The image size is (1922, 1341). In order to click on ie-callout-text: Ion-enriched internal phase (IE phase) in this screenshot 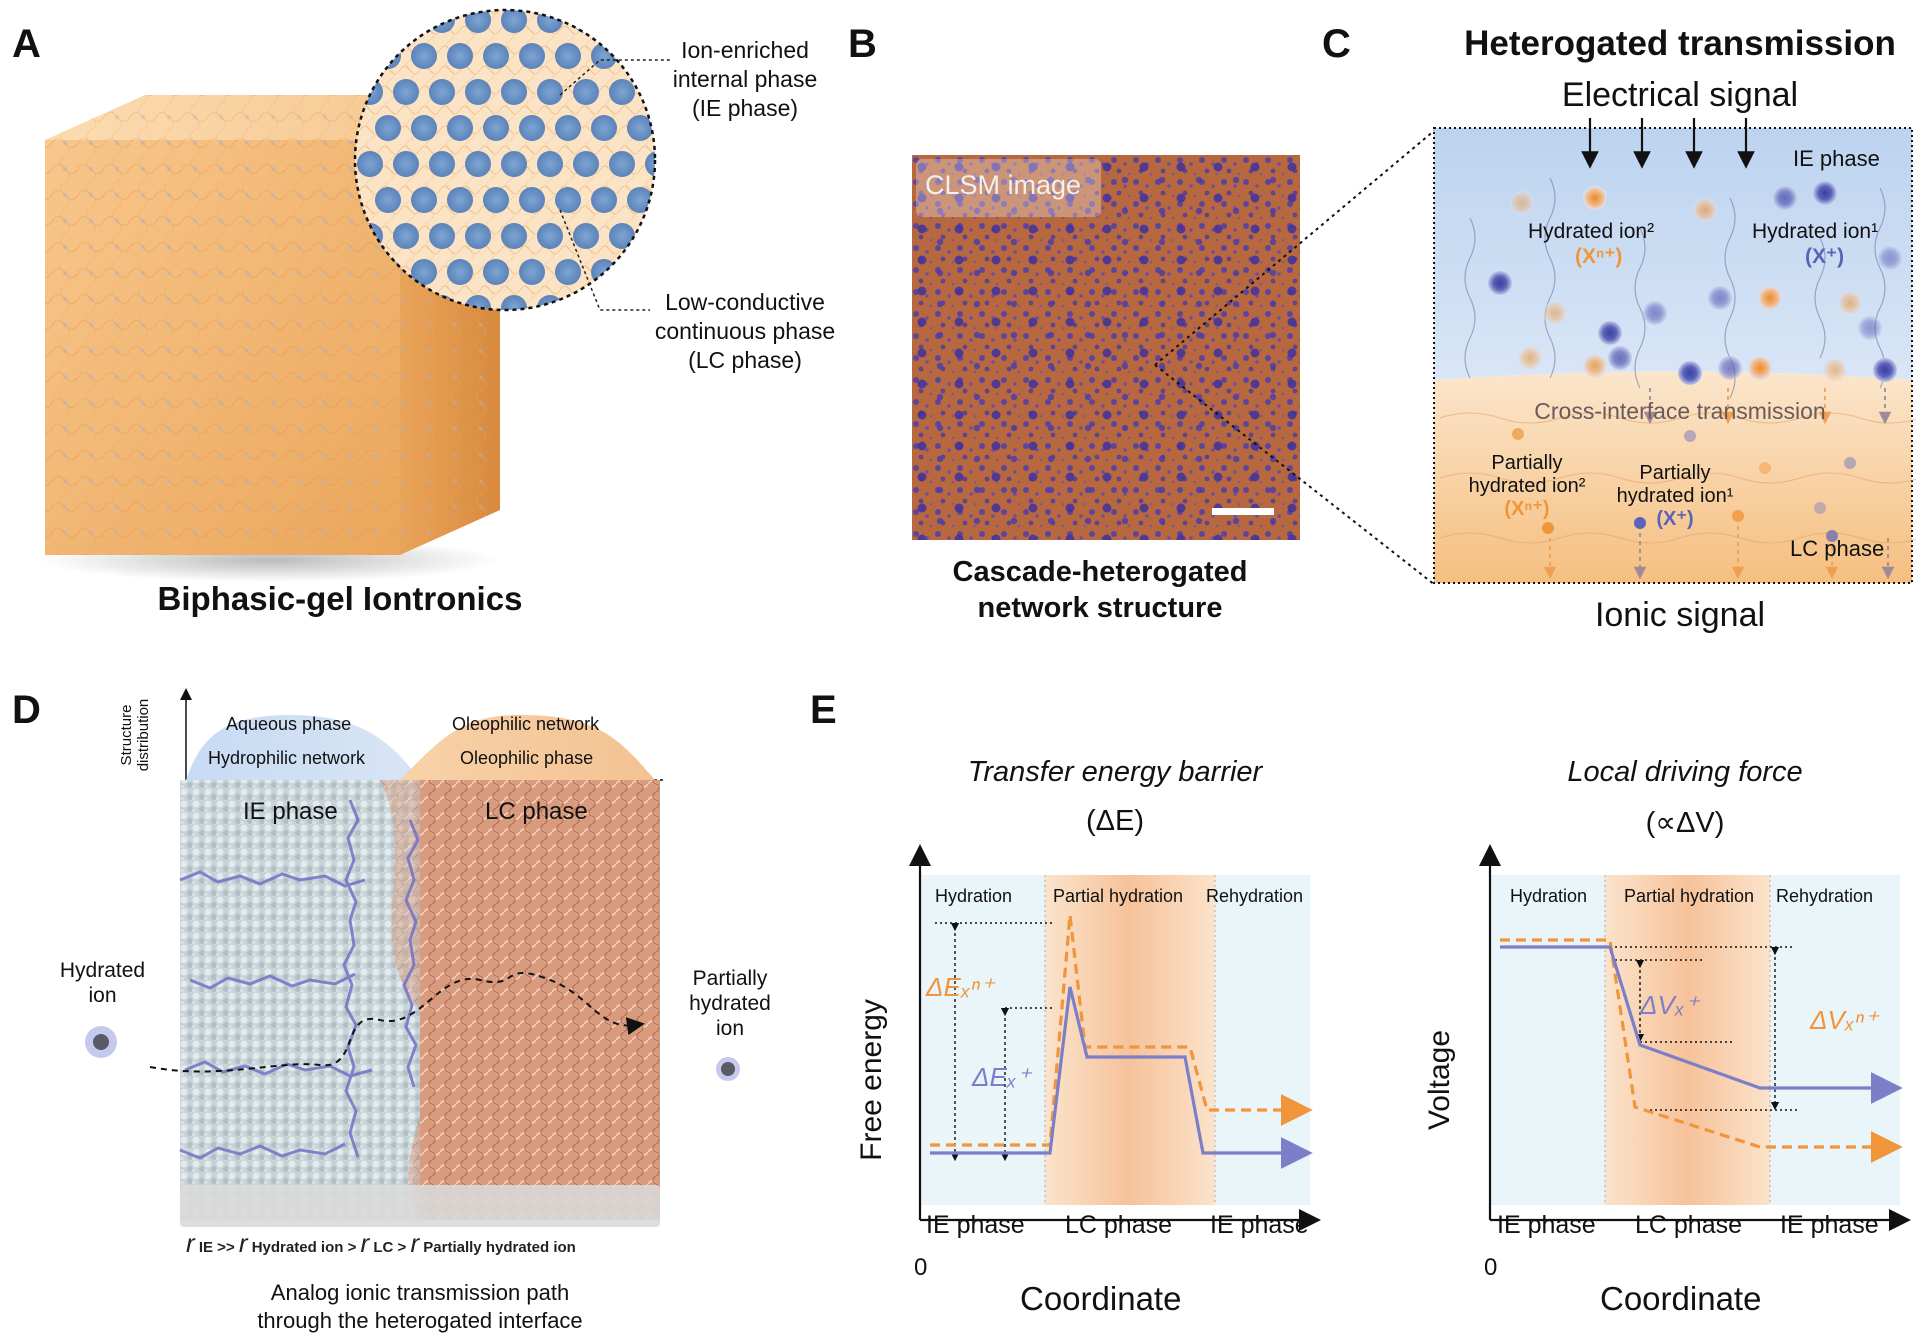, I will do `click(745, 79)`.